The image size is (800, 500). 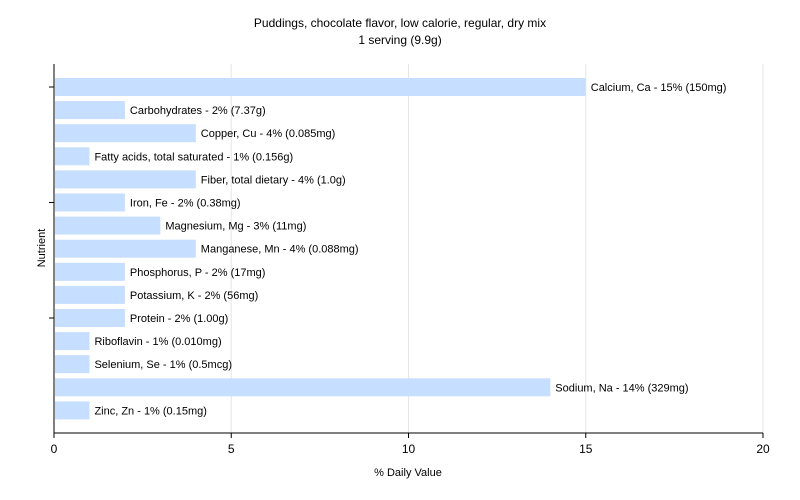 I want to click on bar-label: Calcium, Ca - 15% (150mg), so click(x=659, y=88).